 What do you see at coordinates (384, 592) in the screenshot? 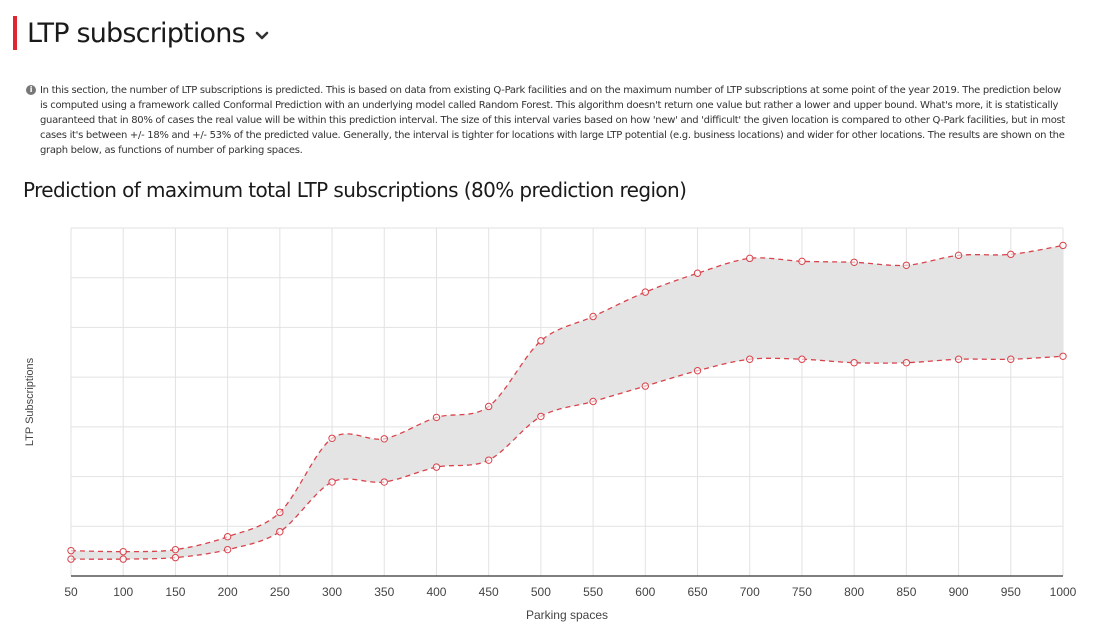
I see `x-tick-label: 350` at bounding box center [384, 592].